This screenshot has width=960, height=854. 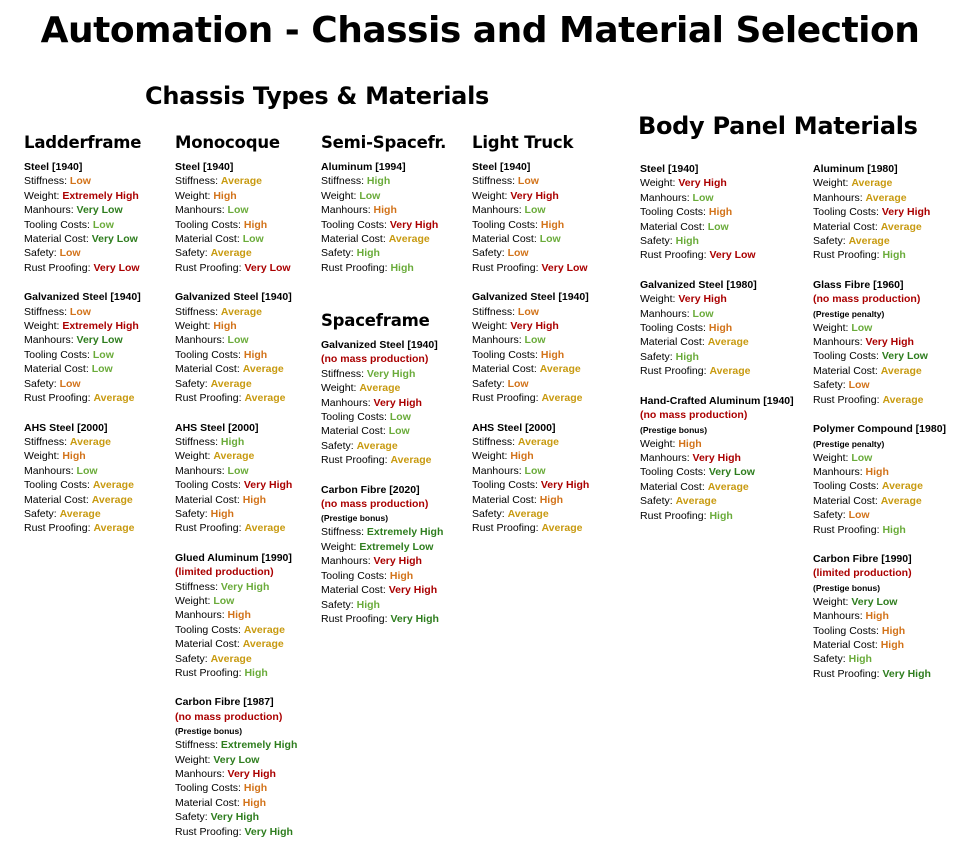 I want to click on property-row: Weight: Low, so click(x=236, y=601).